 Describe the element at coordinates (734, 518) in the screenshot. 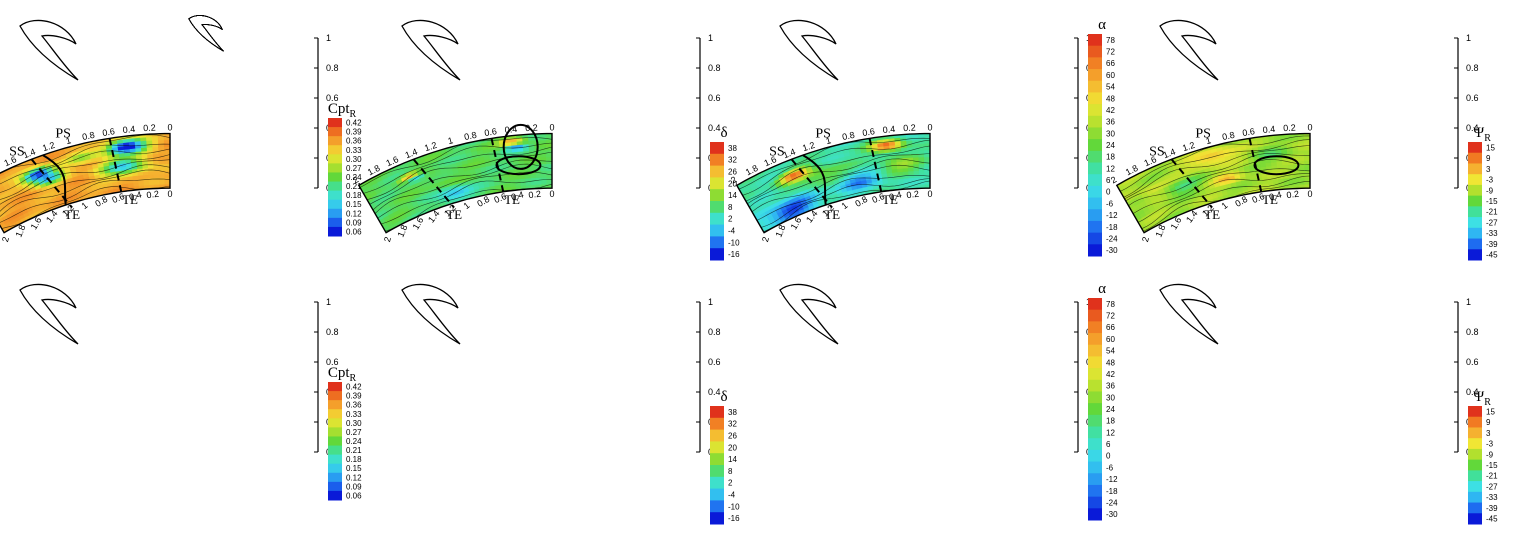

I see `colorbar-level-label: -16` at that location.